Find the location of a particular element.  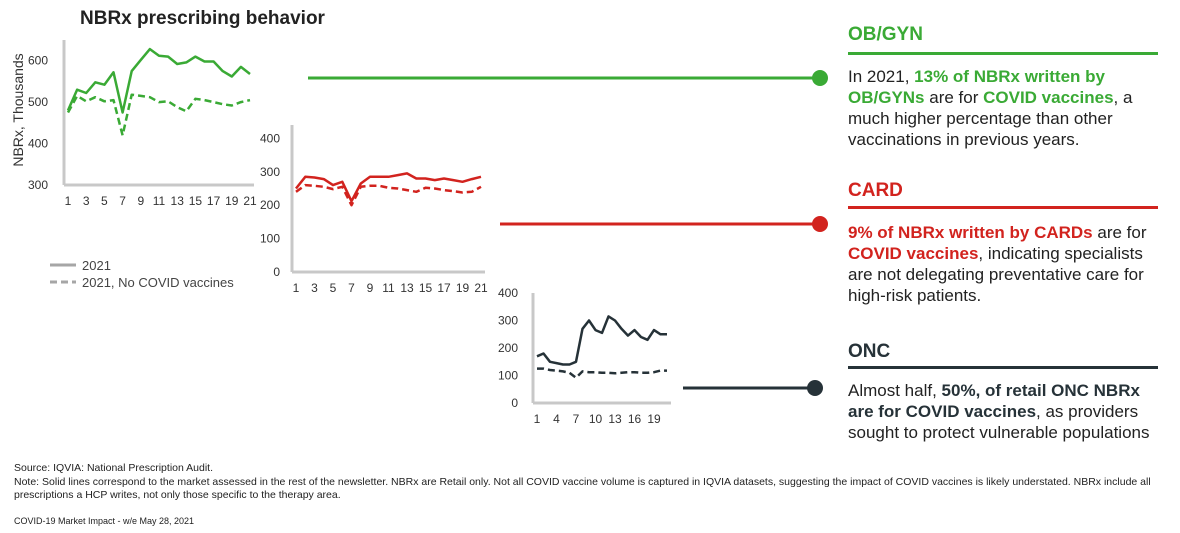

card-x-tick-label: 1 is located at coordinates (296, 288).